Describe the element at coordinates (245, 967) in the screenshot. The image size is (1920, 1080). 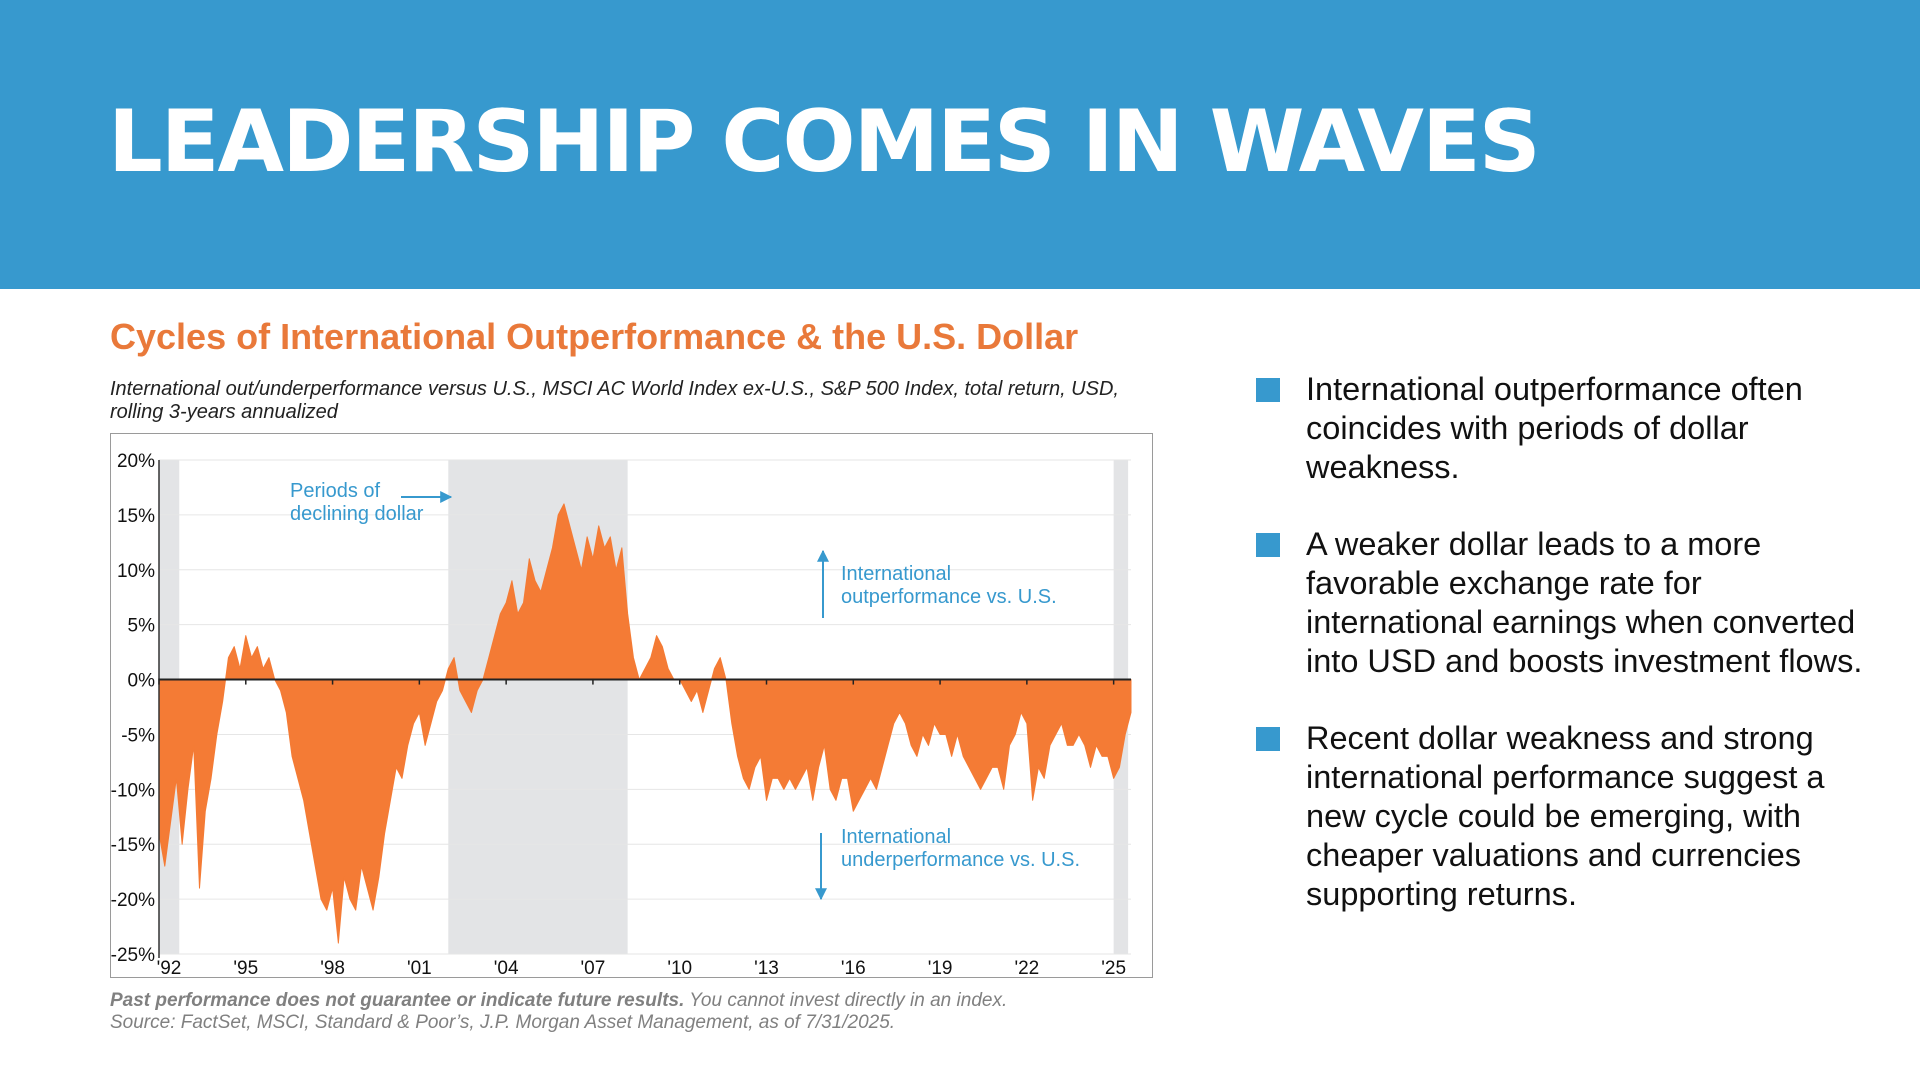
I see `x-tick-label: '95` at that location.